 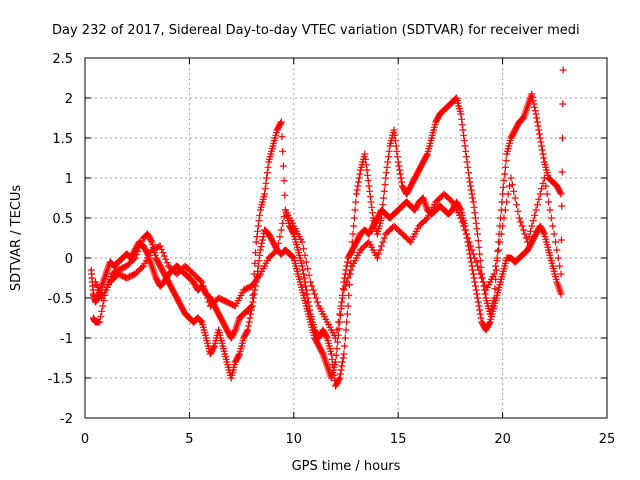 I want to click on x-tick-label: 25, so click(x=607, y=439).